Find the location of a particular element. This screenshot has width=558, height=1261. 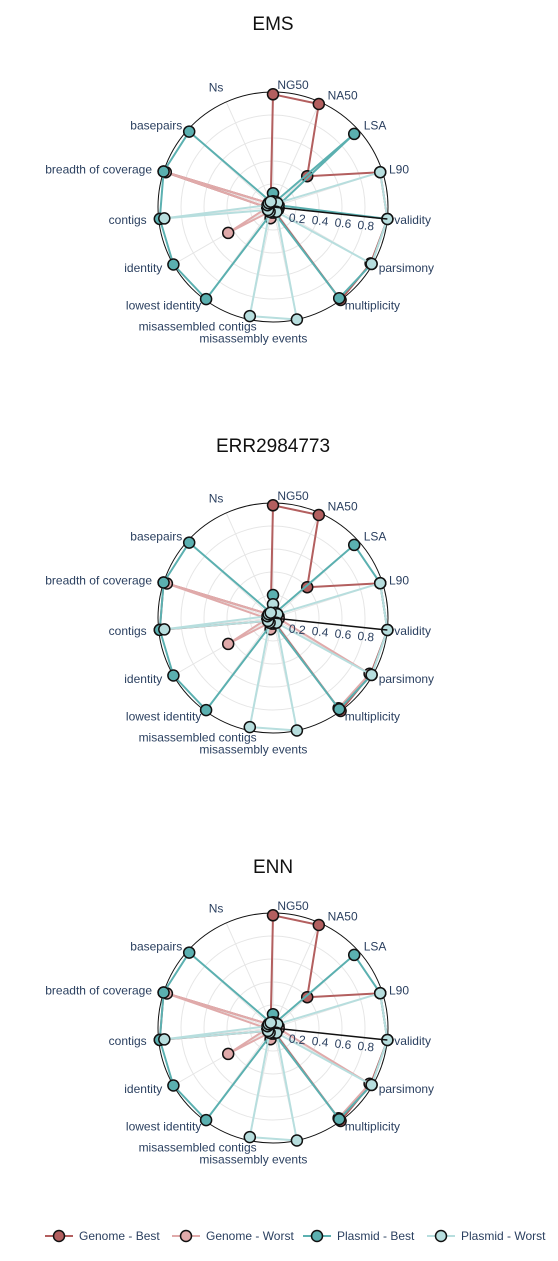

legend-item-genome-worst: Genome - Worst is located at coordinates (233, 1236).